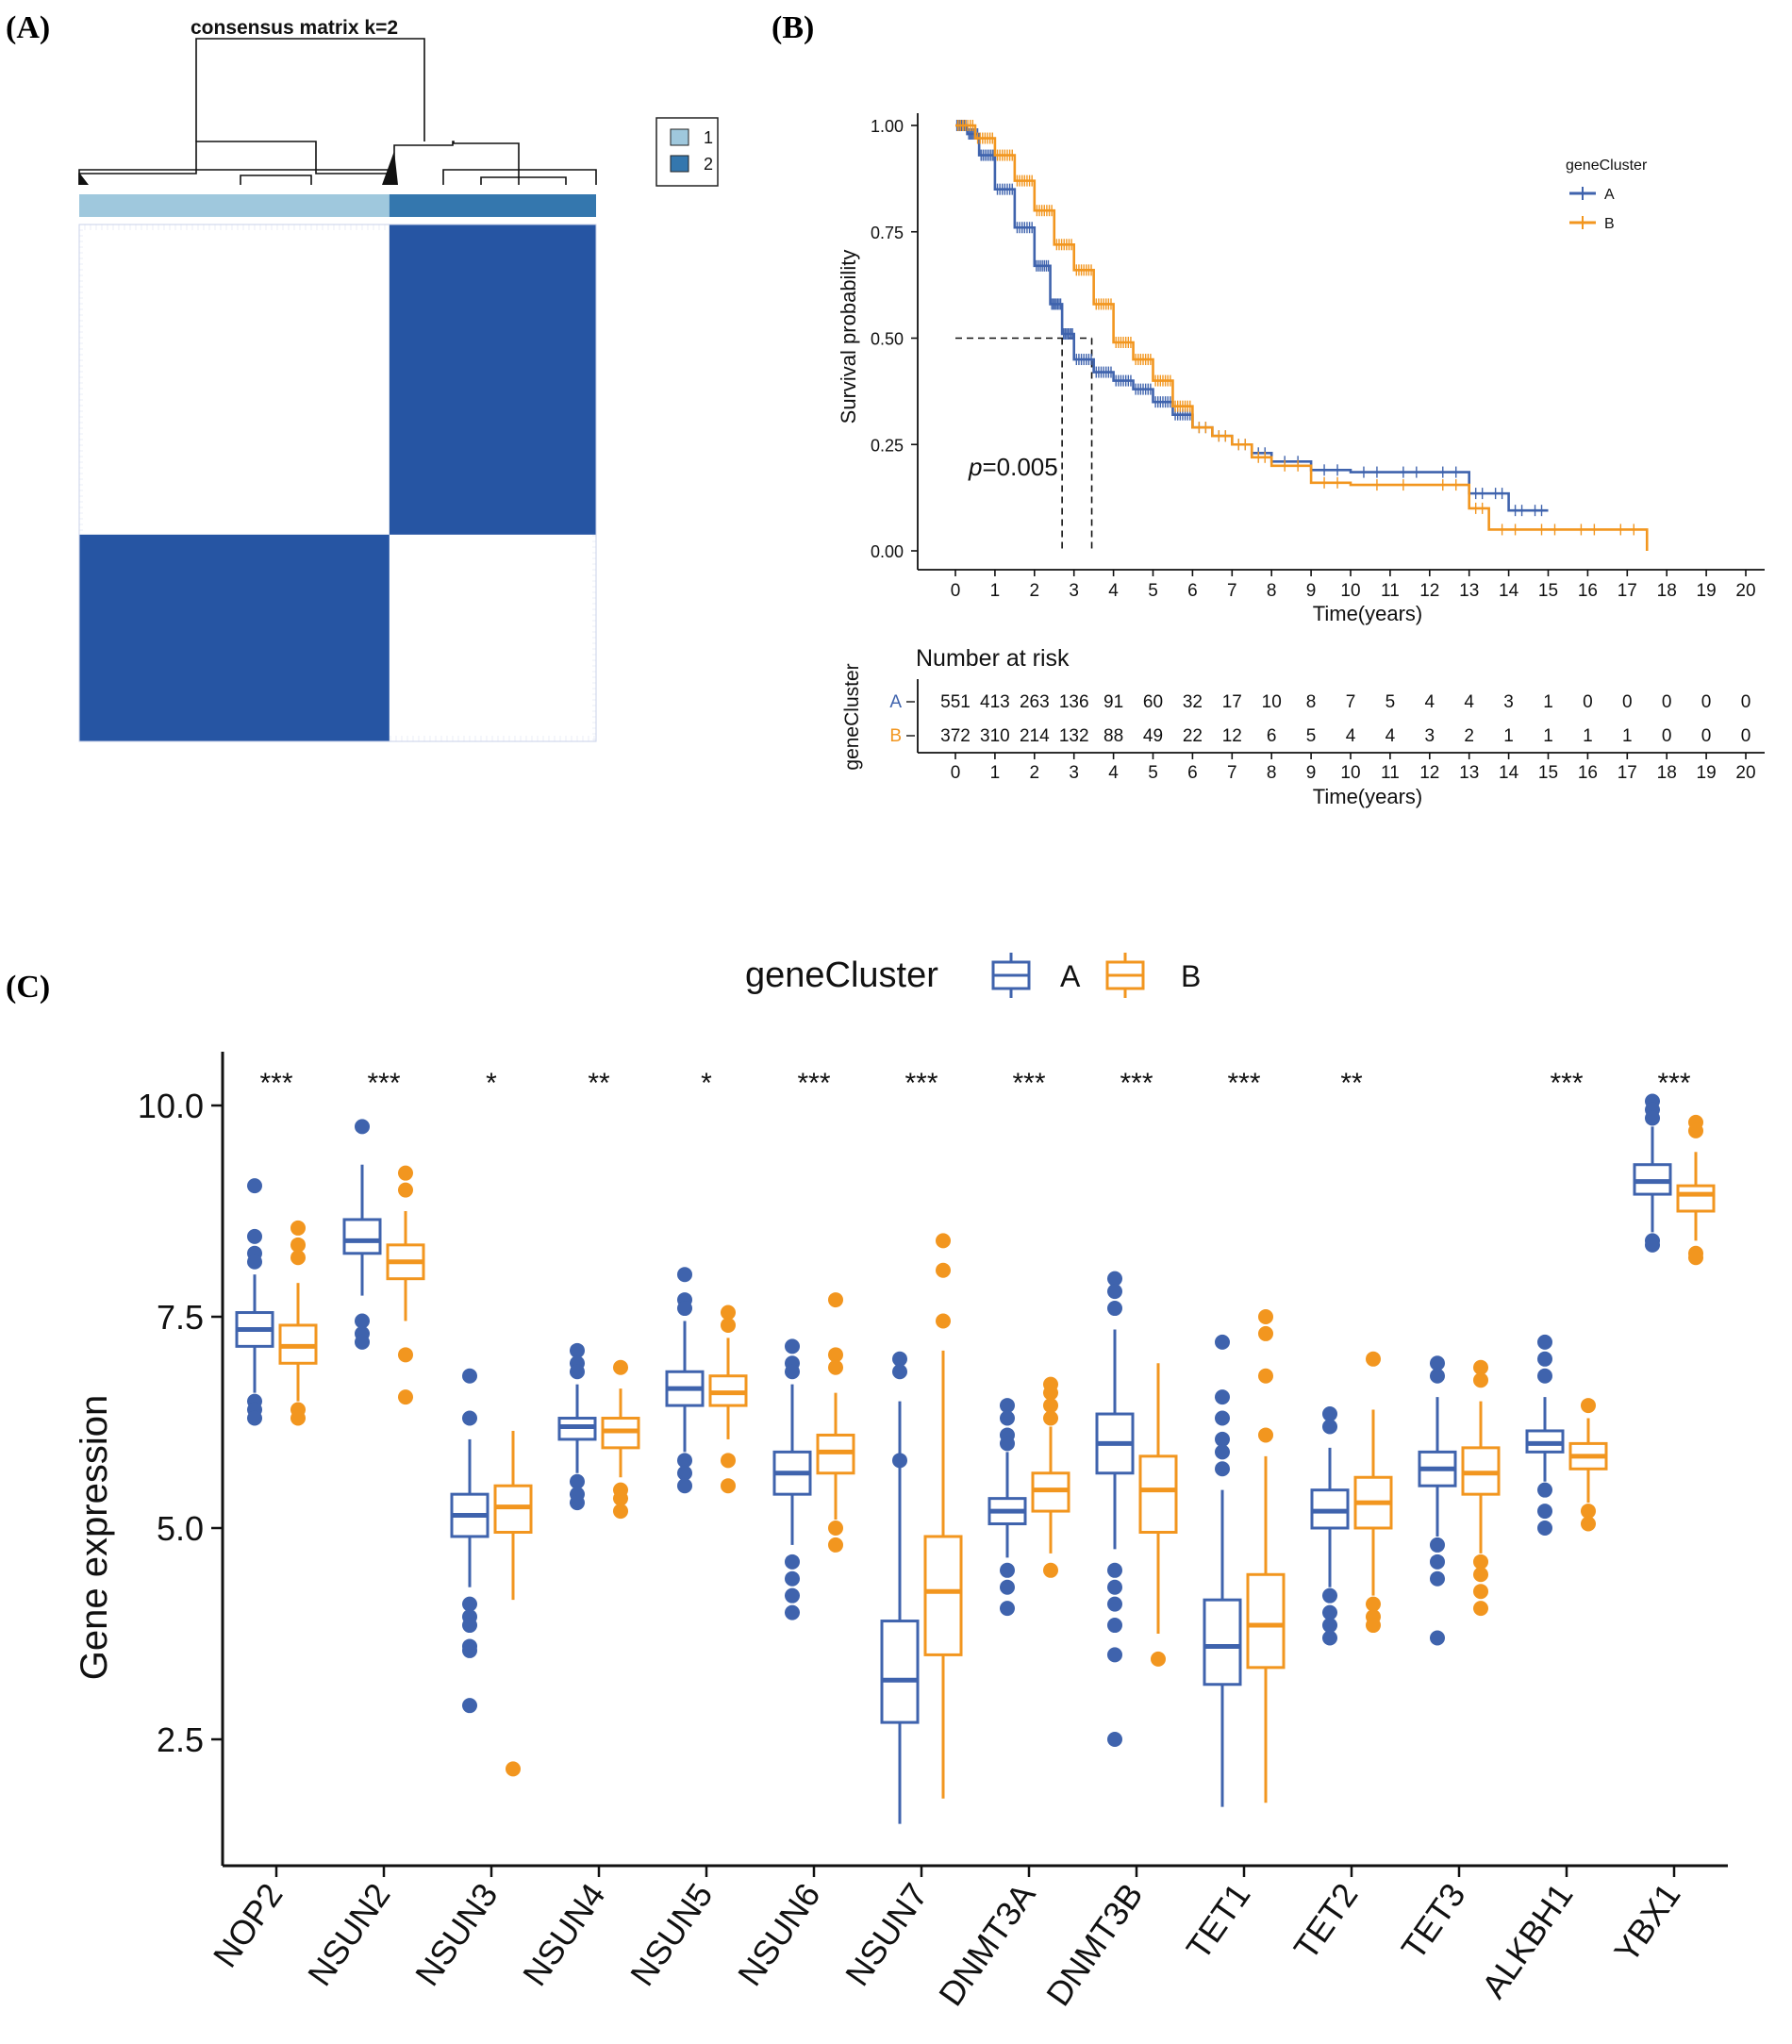  What do you see at coordinates (1217, 1922) in the screenshot?
I see `category-label-tet1: TET1` at bounding box center [1217, 1922].